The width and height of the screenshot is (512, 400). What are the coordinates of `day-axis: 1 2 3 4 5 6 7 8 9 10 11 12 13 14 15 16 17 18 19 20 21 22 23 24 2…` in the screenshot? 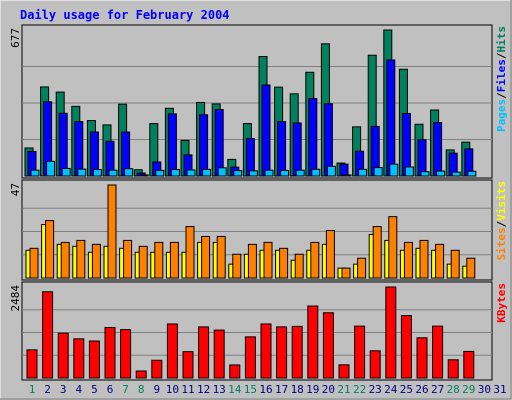 It's located at (268, 389).